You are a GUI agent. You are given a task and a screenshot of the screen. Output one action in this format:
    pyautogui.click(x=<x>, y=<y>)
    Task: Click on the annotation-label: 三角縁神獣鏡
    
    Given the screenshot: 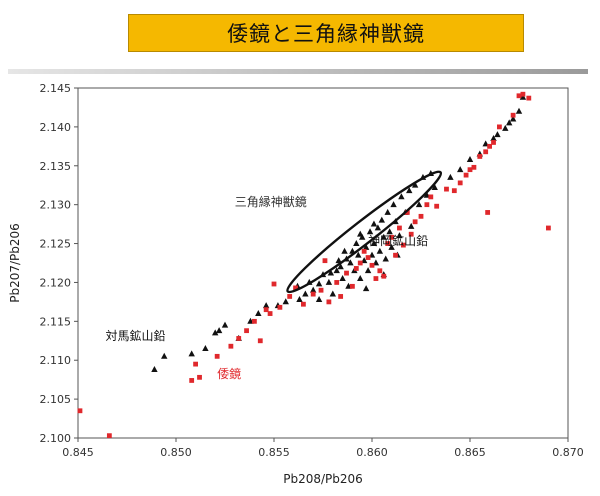 What is the action you would take?
    pyautogui.click(x=271, y=201)
    